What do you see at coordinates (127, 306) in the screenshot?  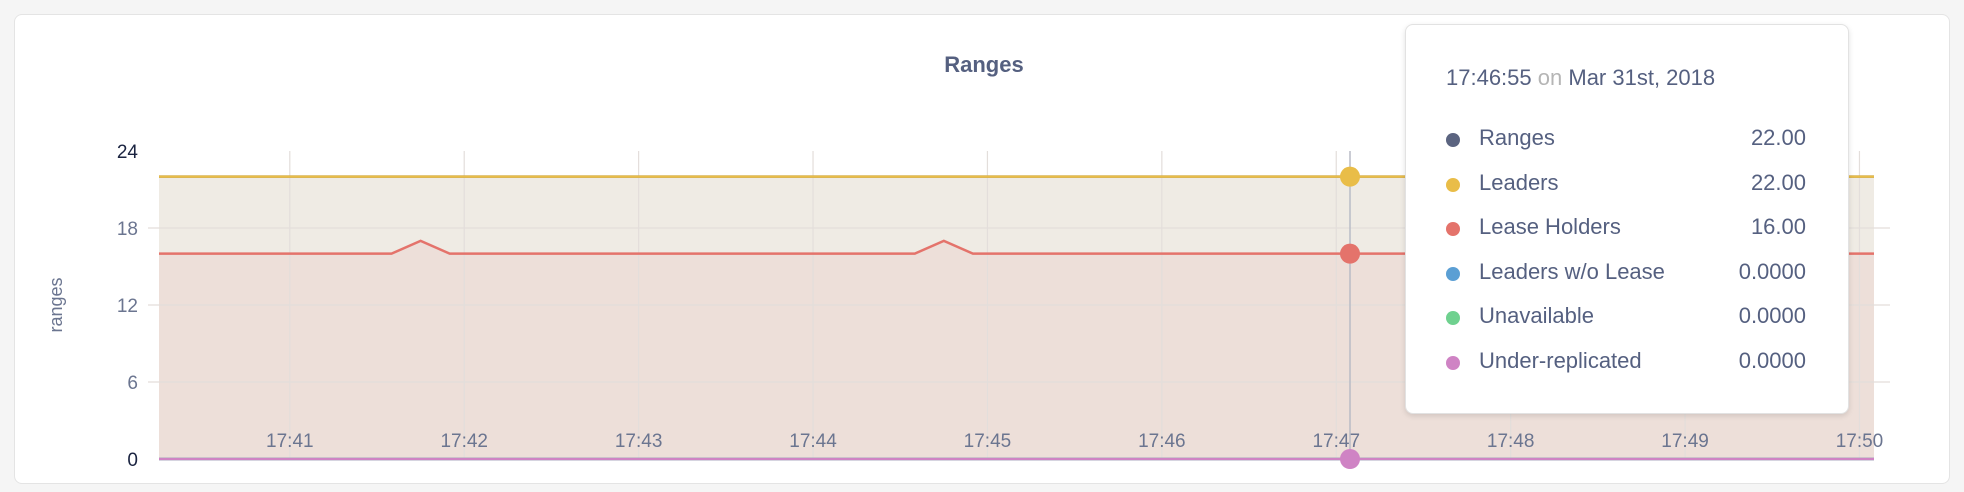 I see `y-tick-label: 12` at bounding box center [127, 306].